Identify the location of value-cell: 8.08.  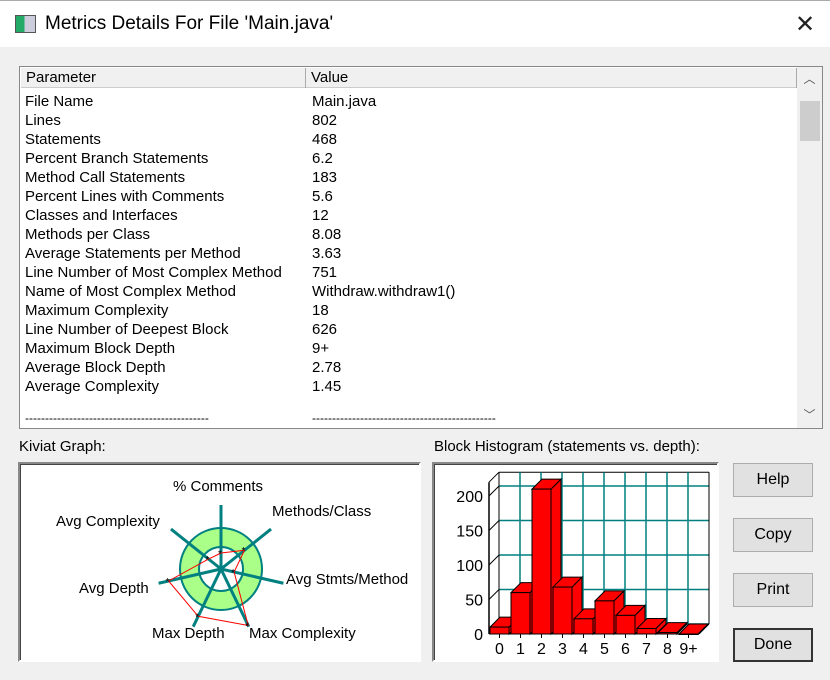
(327, 234).